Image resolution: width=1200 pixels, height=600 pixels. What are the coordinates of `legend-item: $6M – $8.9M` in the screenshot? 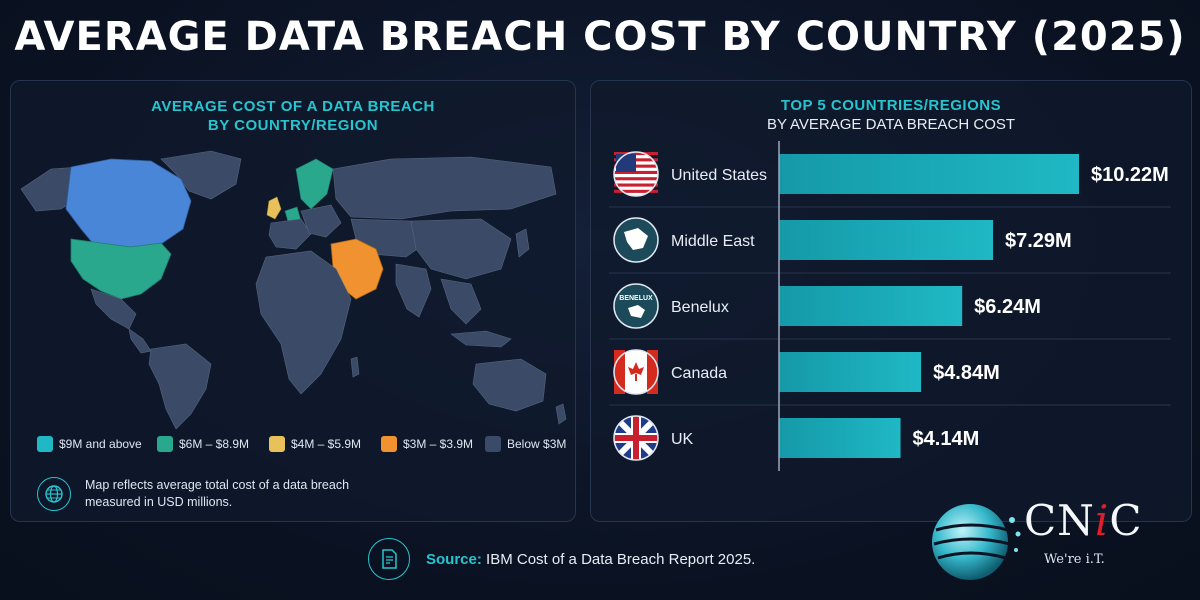 It's located at (203, 444).